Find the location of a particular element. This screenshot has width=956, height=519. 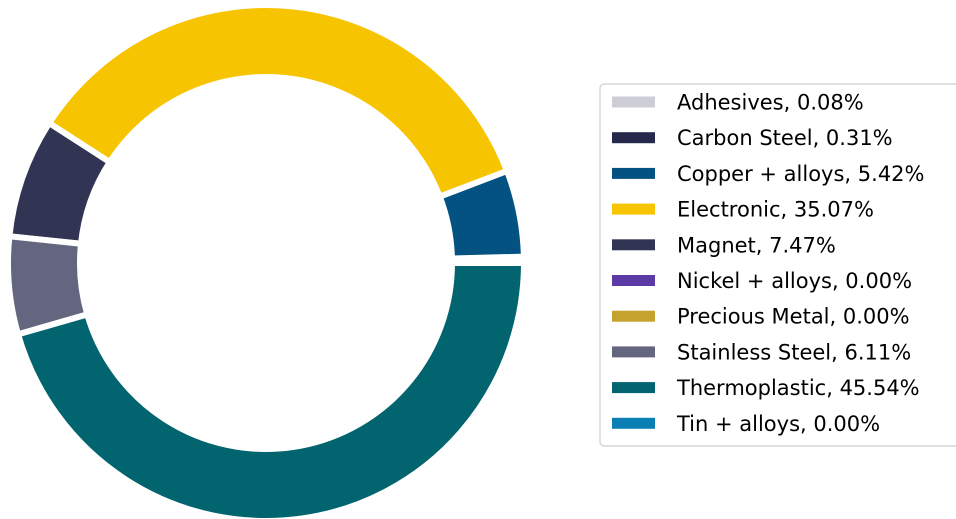

legend-label-carbon-steel: Carbon Steel, 0.31% is located at coordinates (785, 138).